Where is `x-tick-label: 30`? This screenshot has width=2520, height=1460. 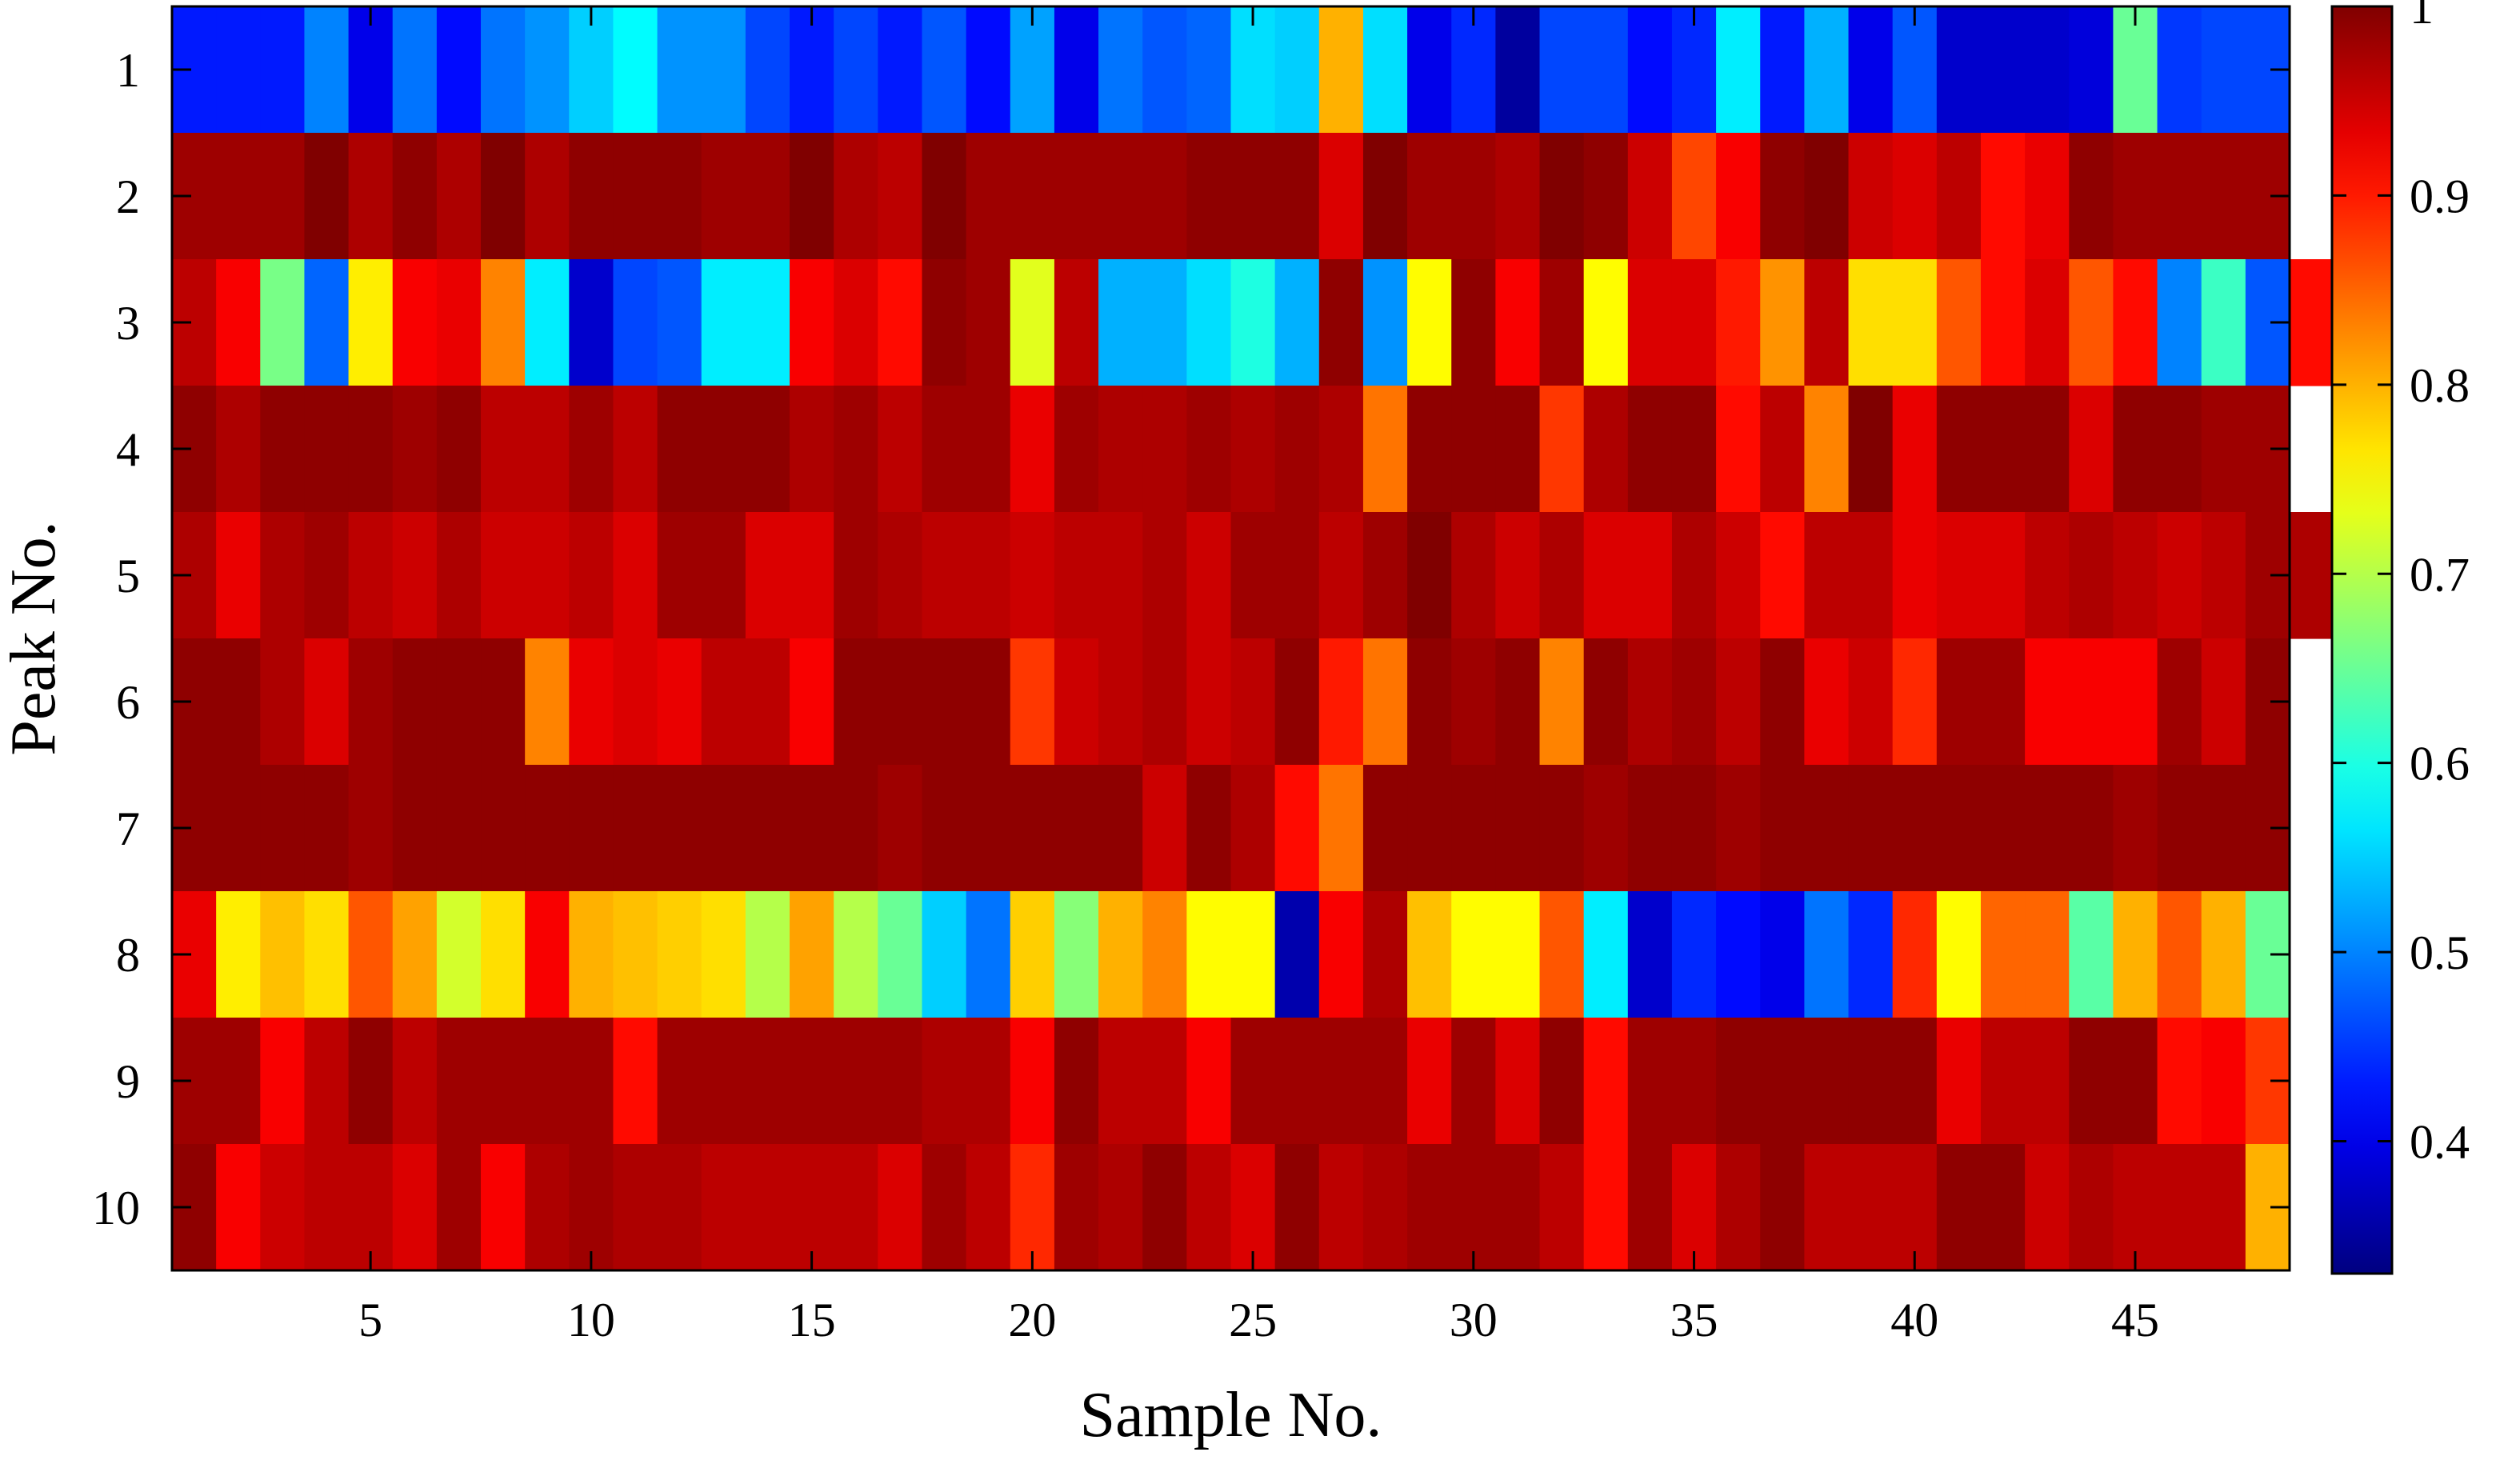 x-tick-label: 30 is located at coordinates (1474, 1320).